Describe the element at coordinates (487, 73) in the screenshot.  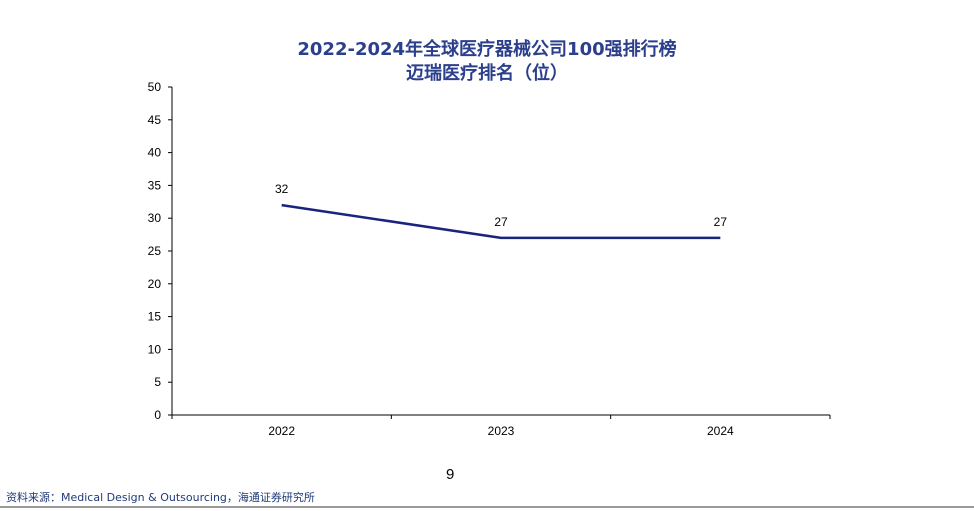
I see `chart-subtitle: 迈瑞医疗排名（位）` at that location.